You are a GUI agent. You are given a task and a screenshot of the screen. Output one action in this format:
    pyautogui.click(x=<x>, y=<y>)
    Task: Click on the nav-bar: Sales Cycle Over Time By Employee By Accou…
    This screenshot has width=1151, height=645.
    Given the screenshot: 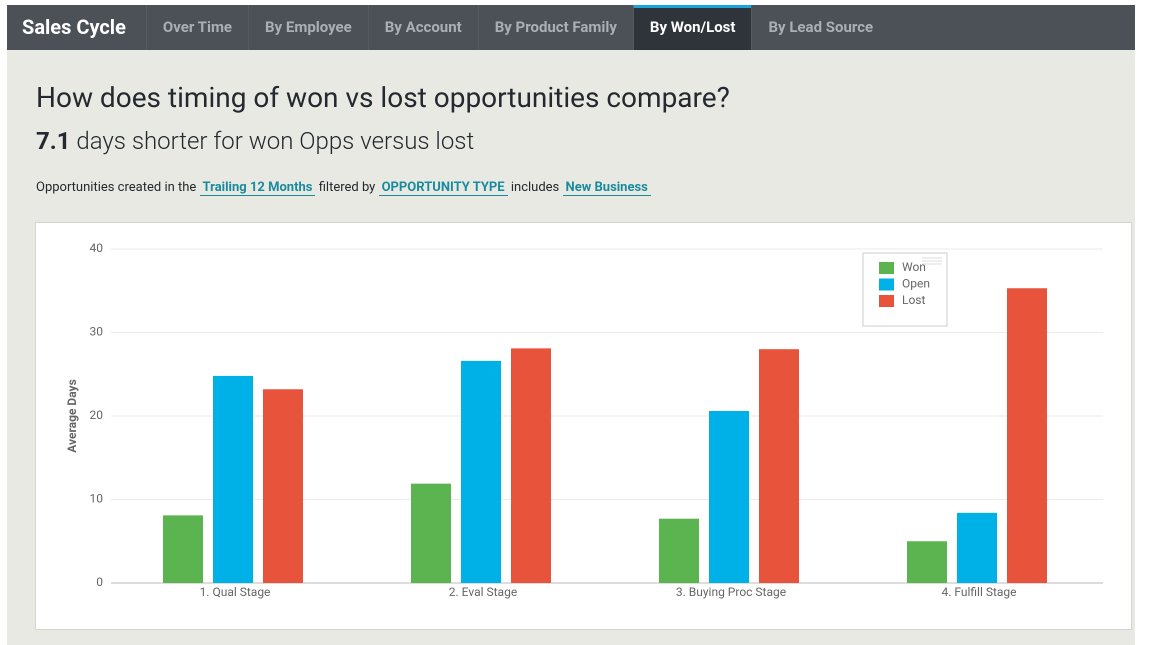 What is the action you would take?
    pyautogui.click(x=571, y=27)
    